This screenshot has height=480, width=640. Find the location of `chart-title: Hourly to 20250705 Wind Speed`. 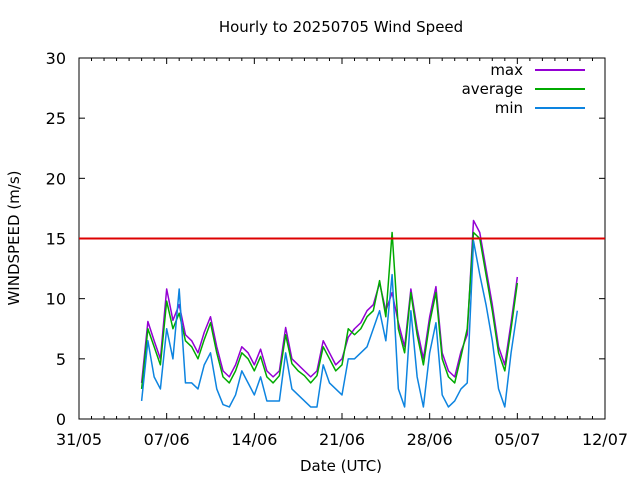

chart-title: Hourly to 20250705 Wind Speed is located at coordinates (341, 27).